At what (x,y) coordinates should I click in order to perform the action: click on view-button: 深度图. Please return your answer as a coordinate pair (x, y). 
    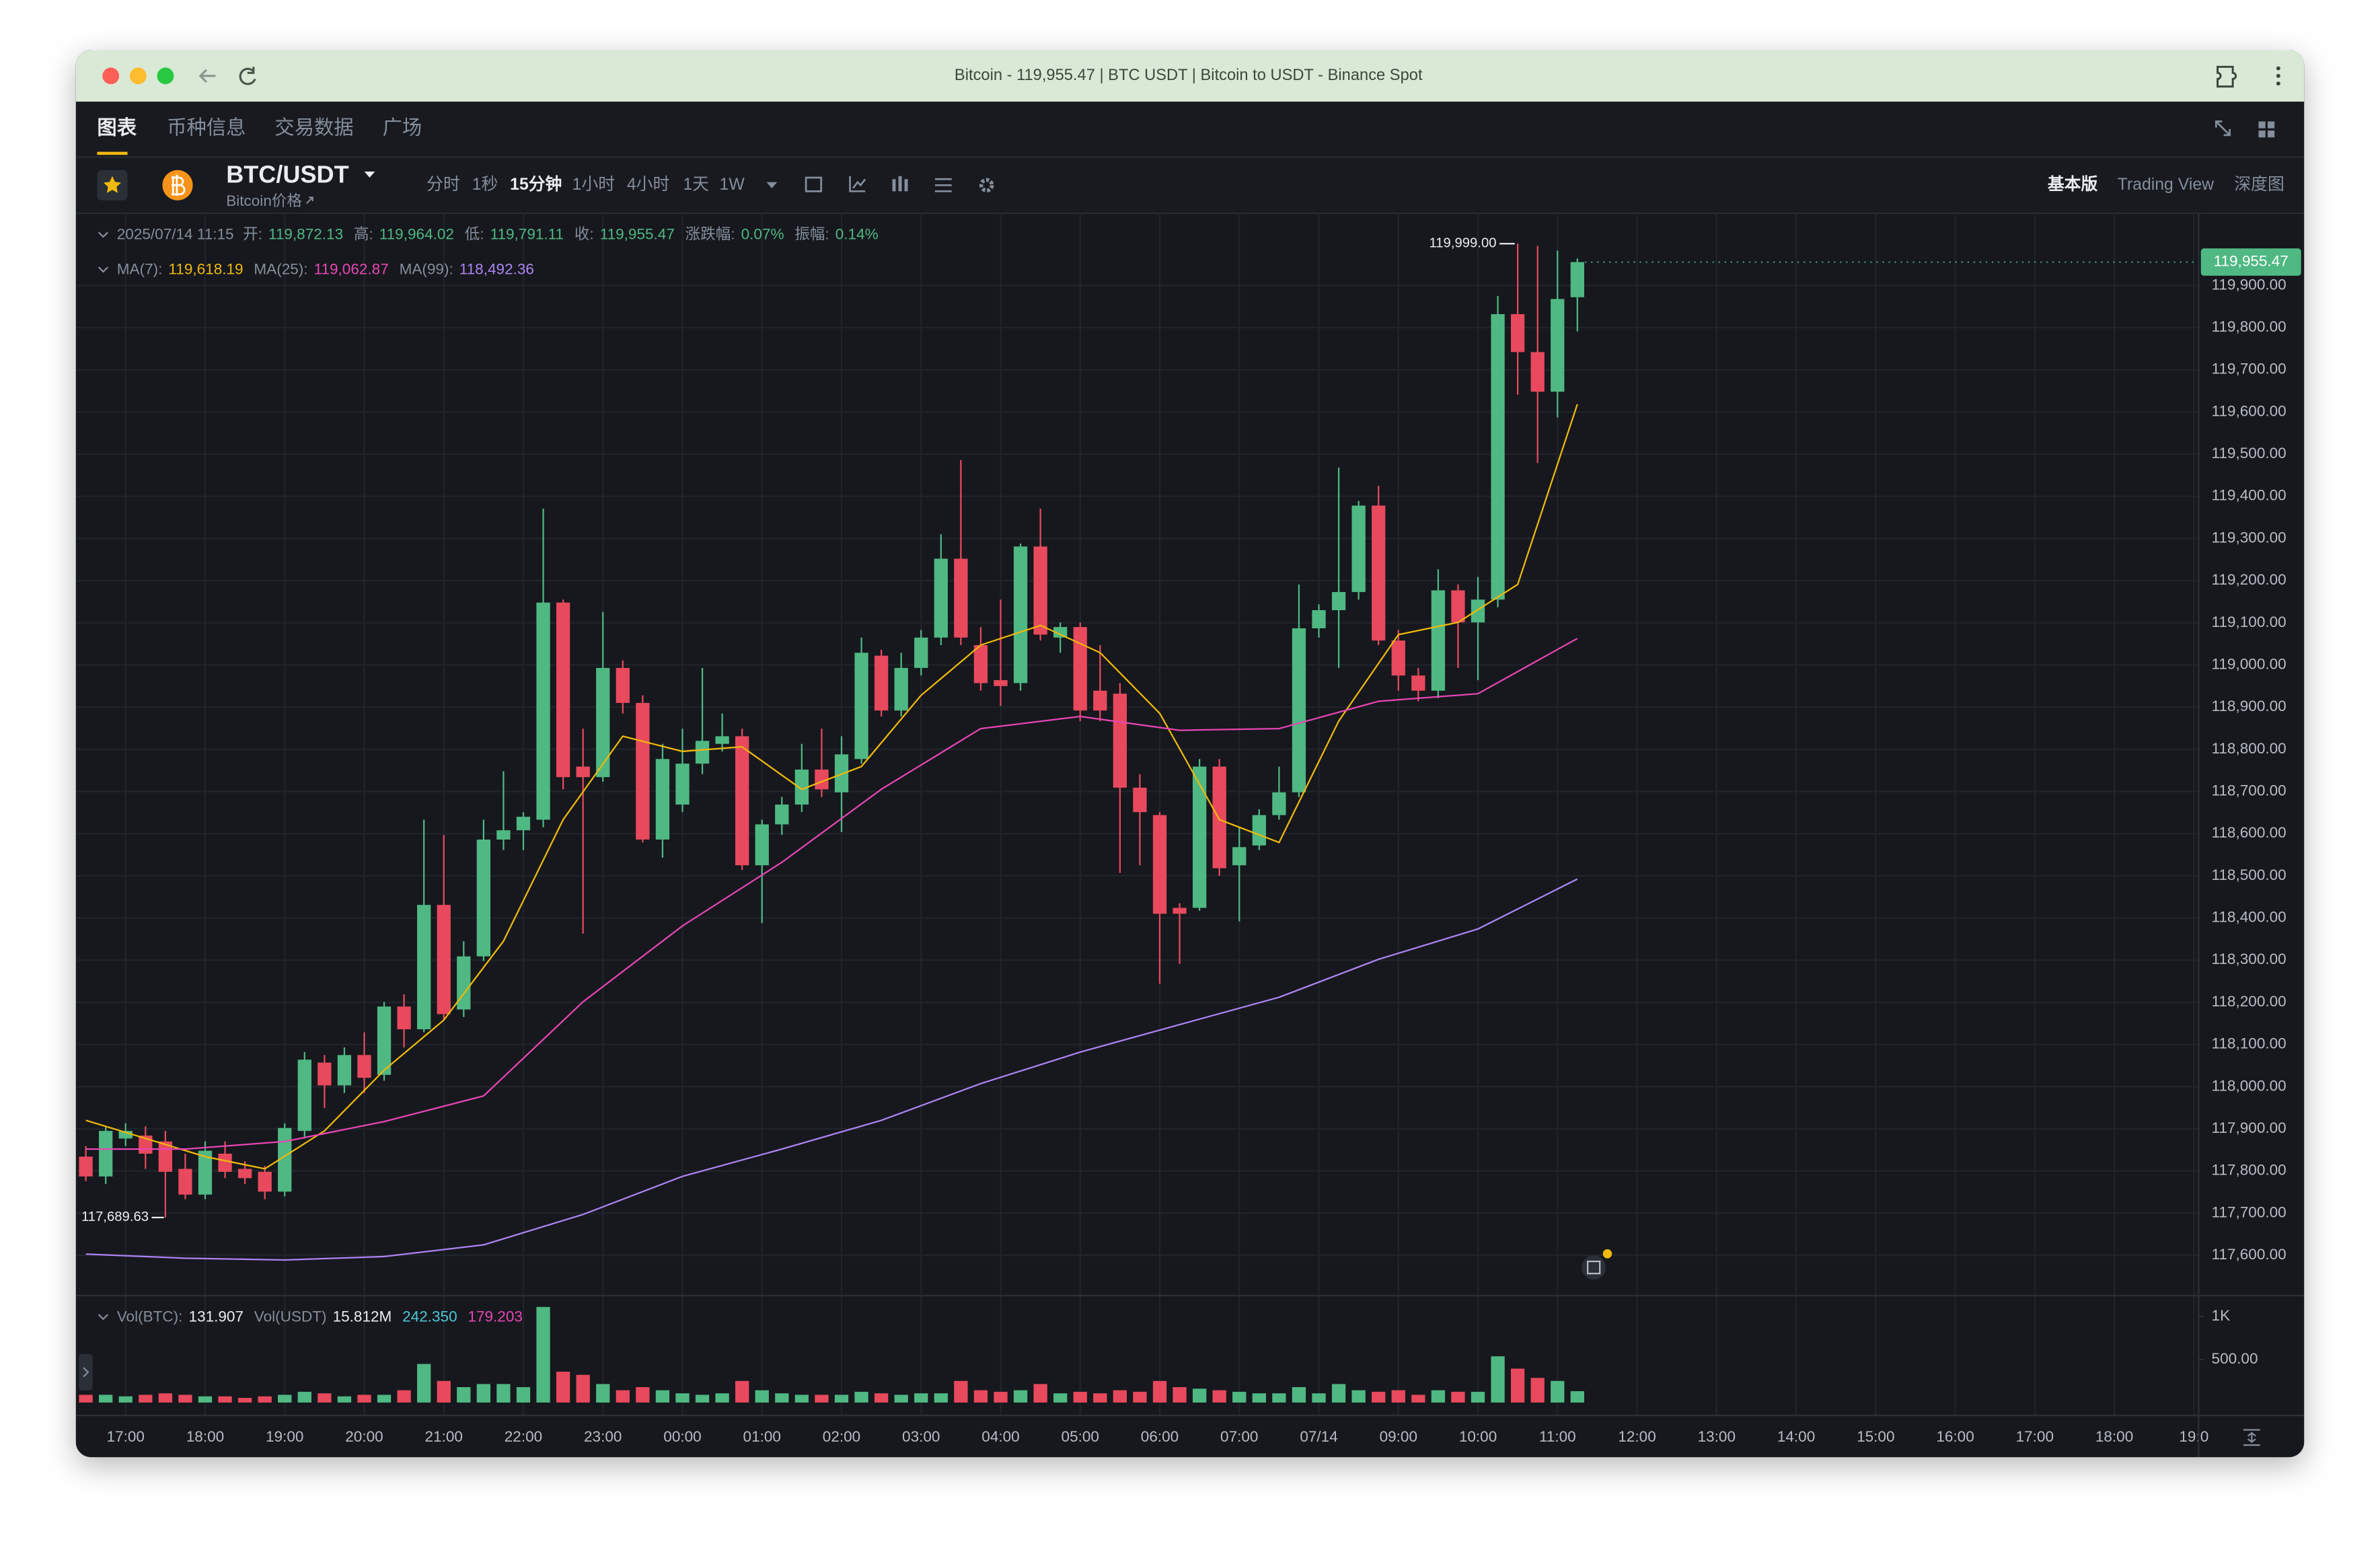
    Looking at the image, I should click on (2259, 184).